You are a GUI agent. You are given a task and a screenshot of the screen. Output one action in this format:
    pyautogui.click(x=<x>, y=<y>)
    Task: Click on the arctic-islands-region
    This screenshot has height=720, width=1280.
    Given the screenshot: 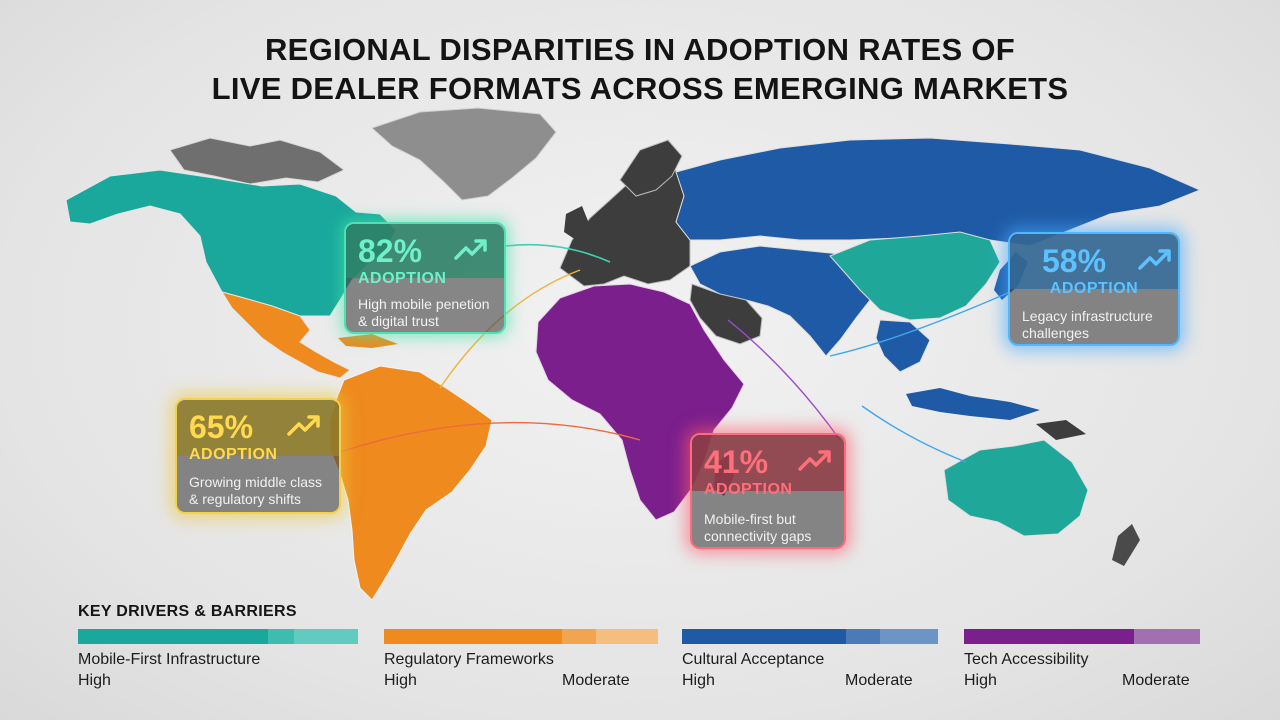 What is the action you would take?
    pyautogui.click(x=257, y=161)
    